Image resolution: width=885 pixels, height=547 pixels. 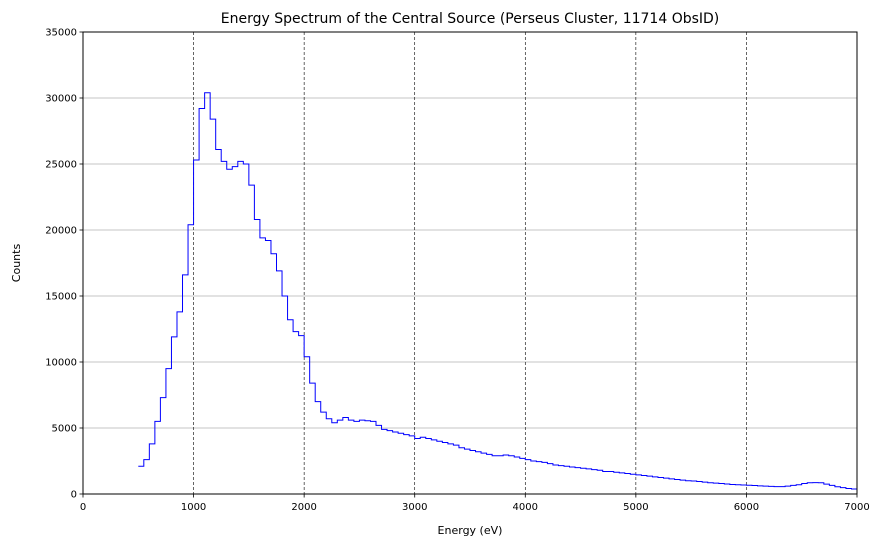 What do you see at coordinates (193, 507) in the screenshot?
I see `x-tick-label: 1000` at bounding box center [193, 507].